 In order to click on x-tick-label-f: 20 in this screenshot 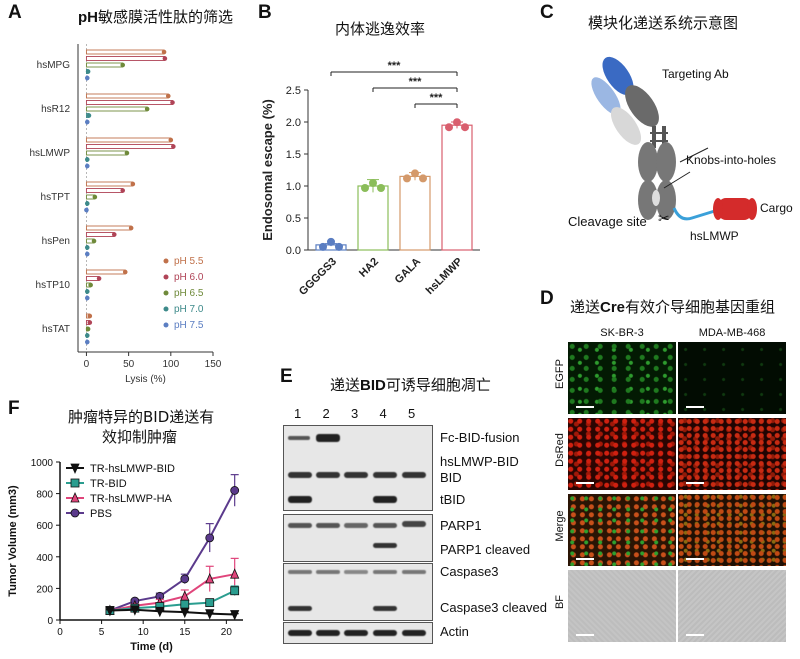, I will do `click(227, 632)`.